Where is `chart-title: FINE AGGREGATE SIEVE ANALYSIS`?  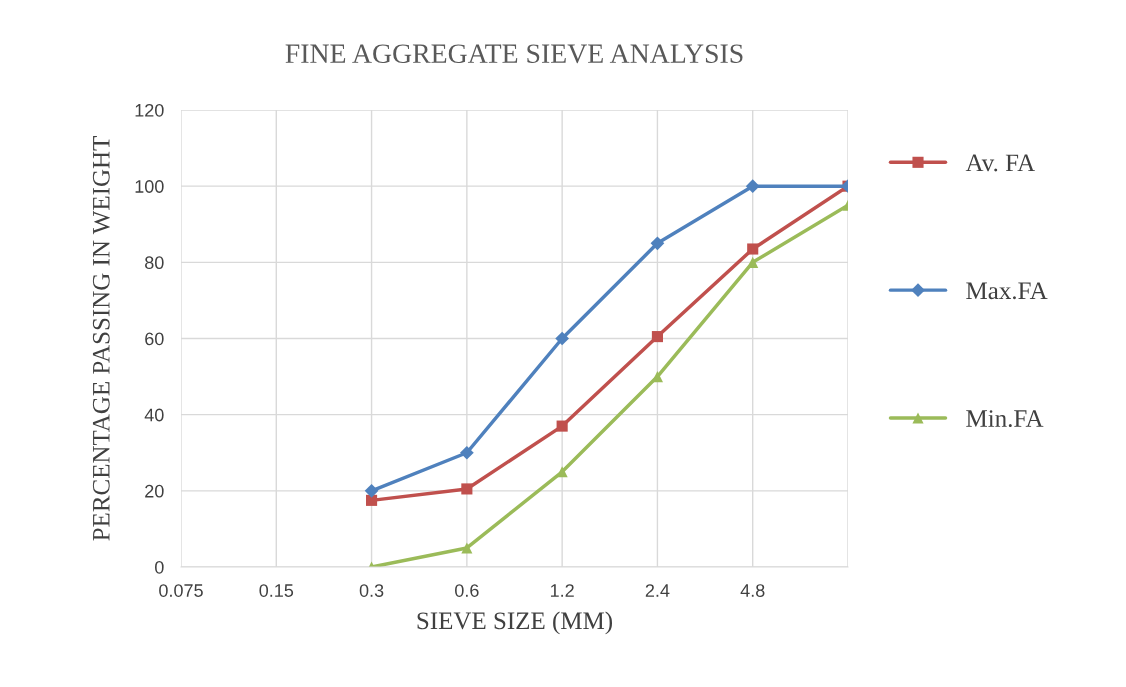
chart-title: FINE AGGREGATE SIEVE ANALYSIS is located at coordinates (514, 54).